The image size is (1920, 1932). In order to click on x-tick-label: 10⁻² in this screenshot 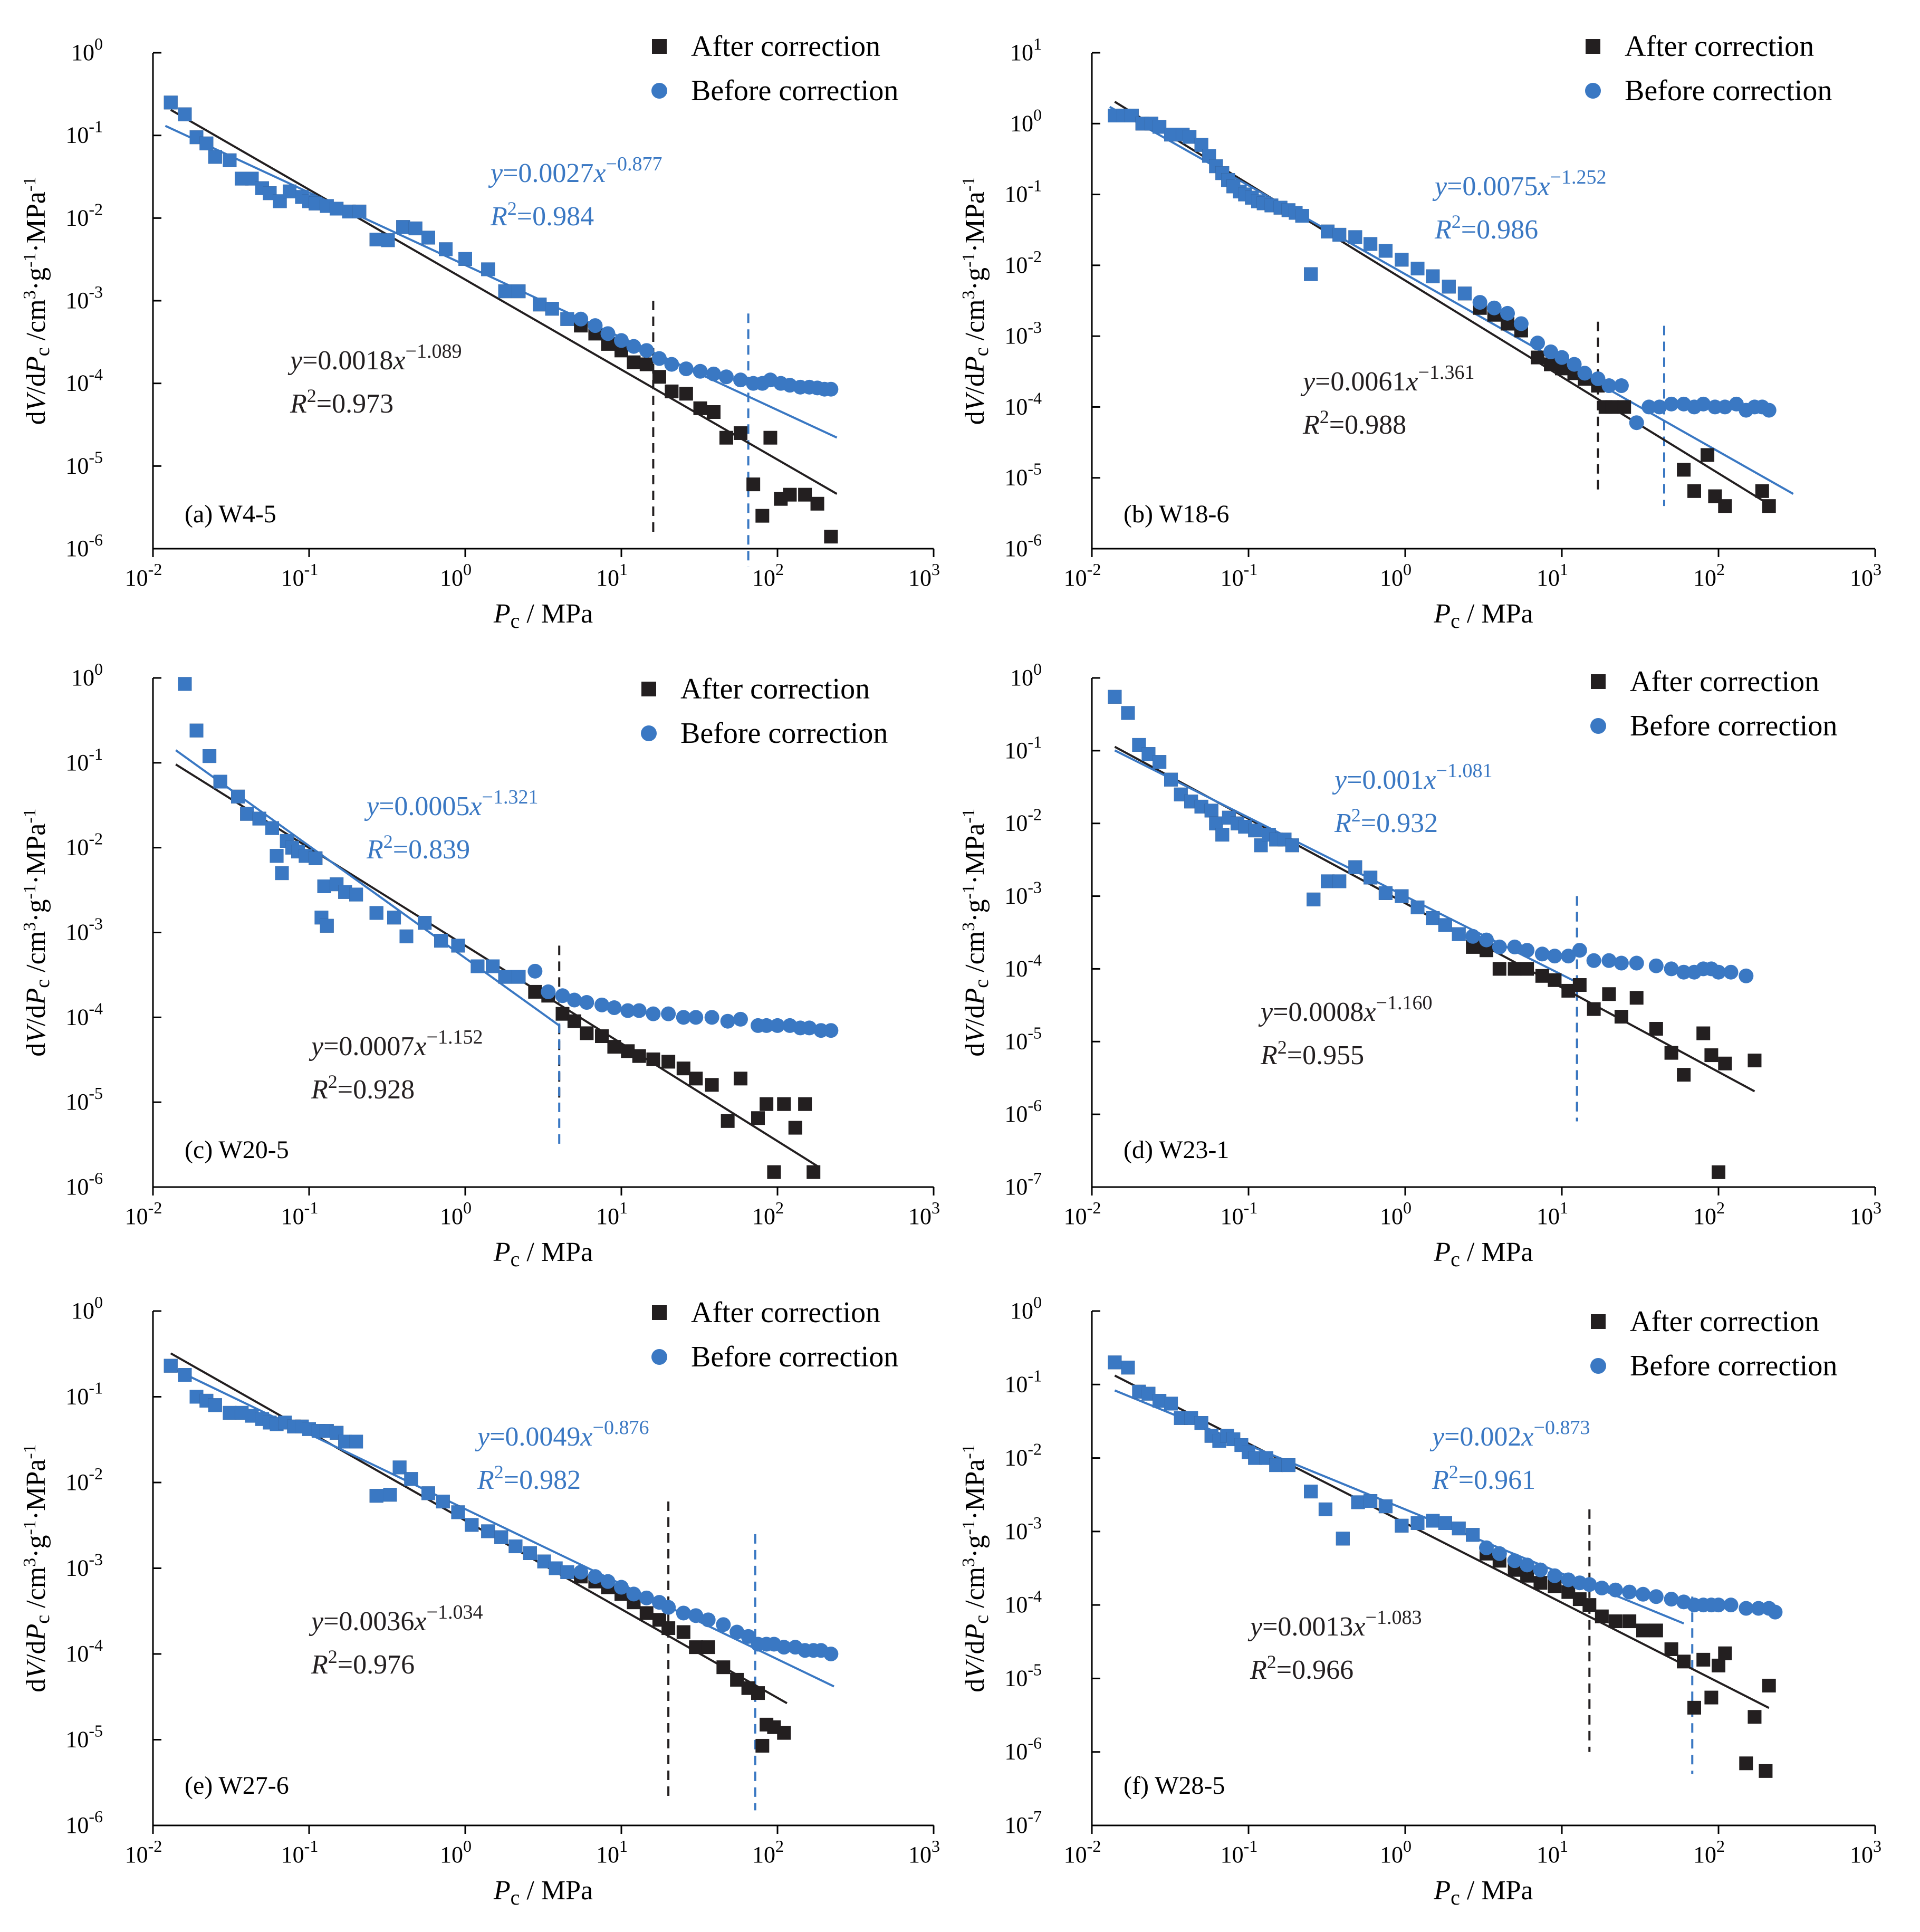, I will do `click(143, 1853)`.